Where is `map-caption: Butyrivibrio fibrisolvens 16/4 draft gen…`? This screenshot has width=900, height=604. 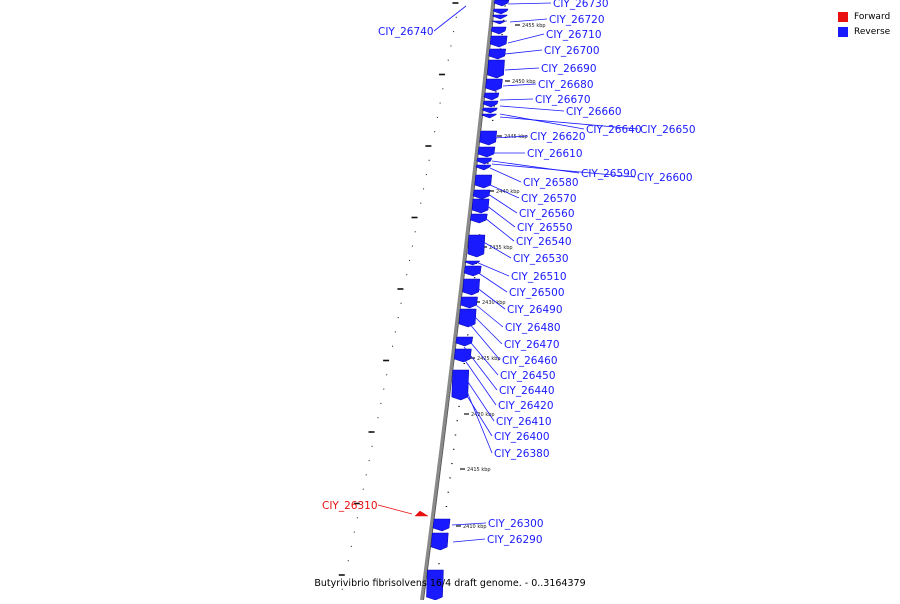 map-caption: Butyrivibrio fibrisolvens 16/4 draft gen… is located at coordinates (450, 583).